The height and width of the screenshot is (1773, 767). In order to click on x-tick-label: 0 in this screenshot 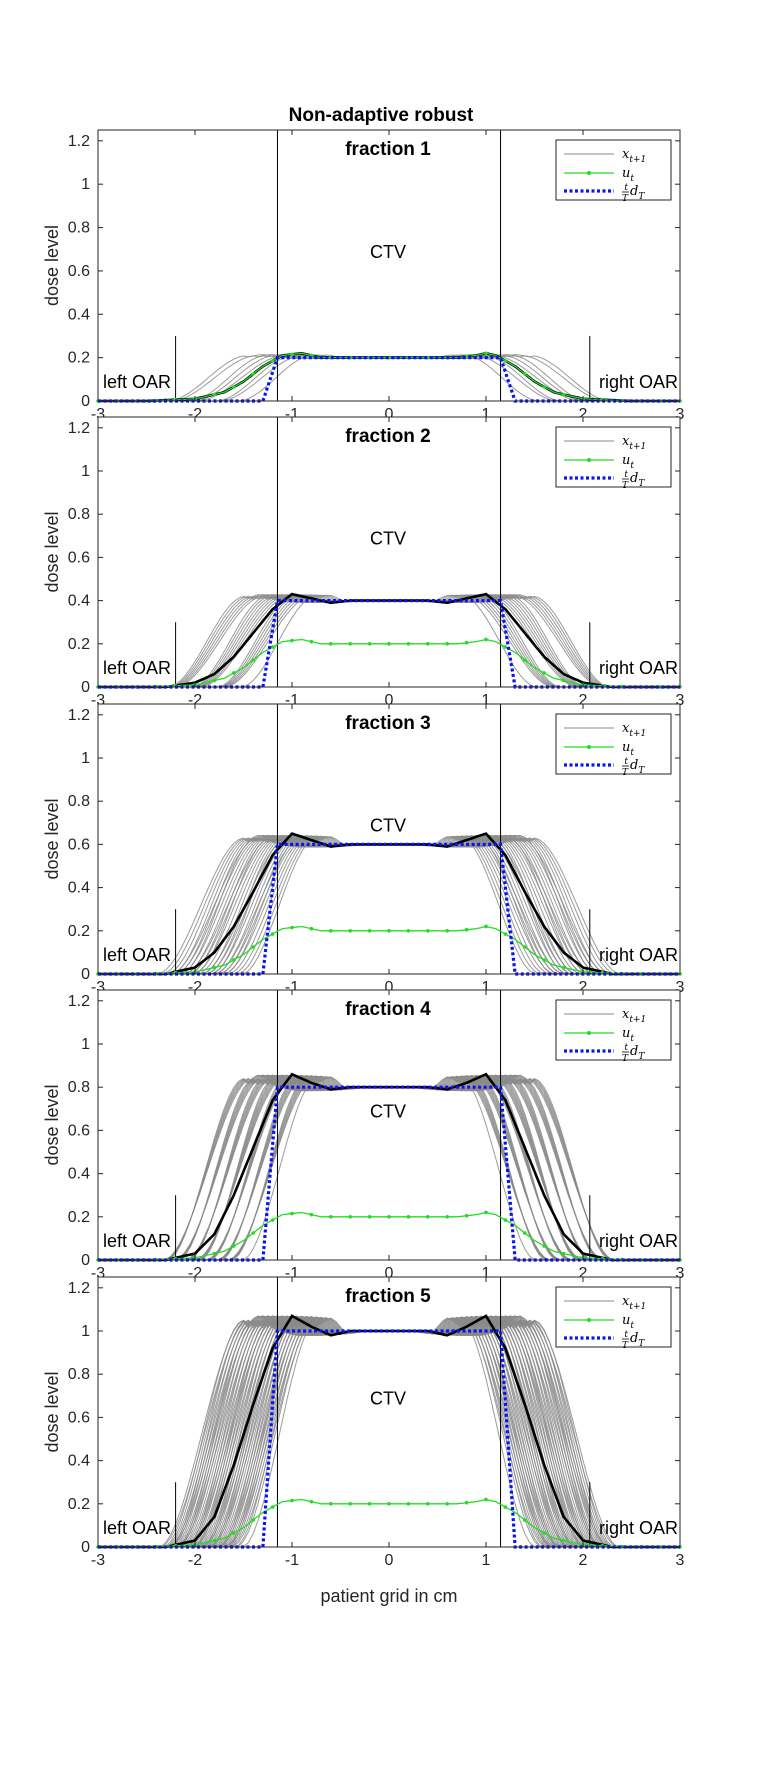, I will do `click(389, 700)`.